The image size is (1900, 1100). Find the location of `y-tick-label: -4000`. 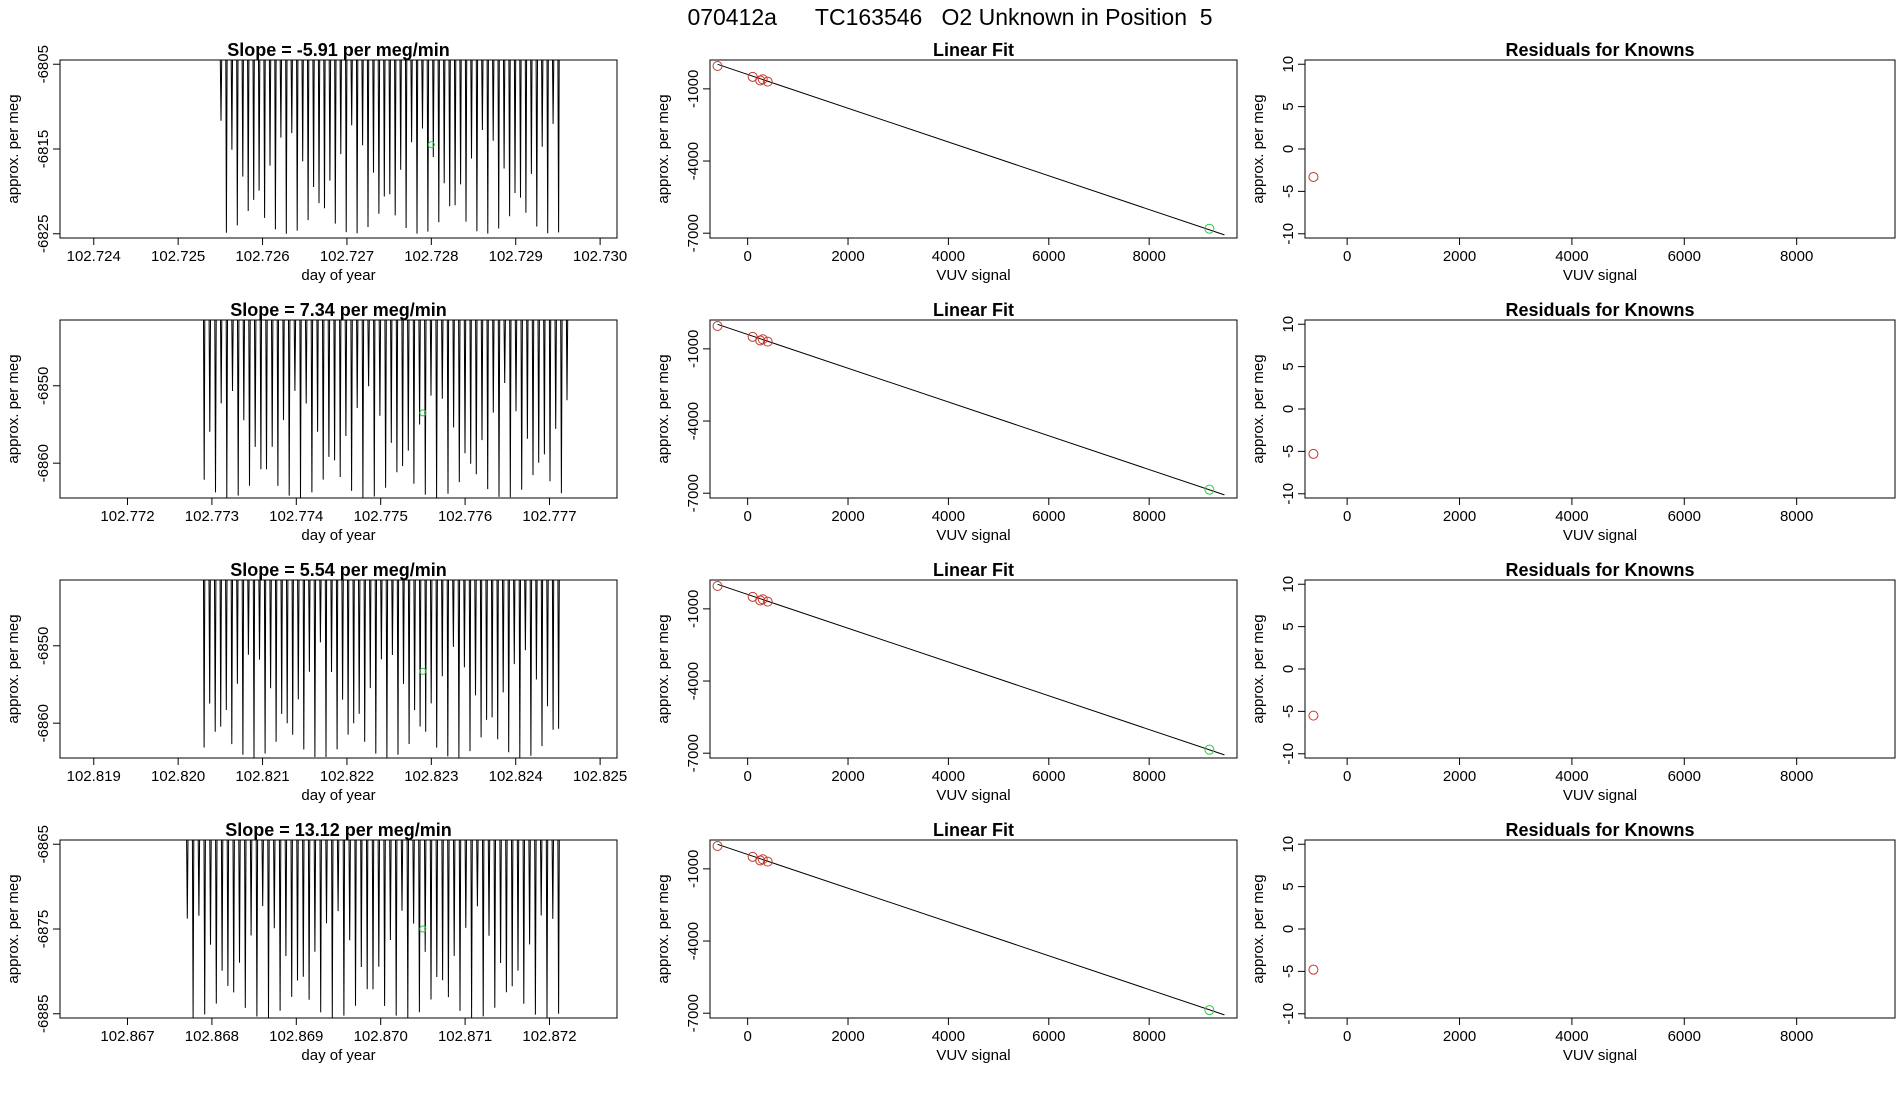

y-tick-label: -4000 is located at coordinates (693, 161).